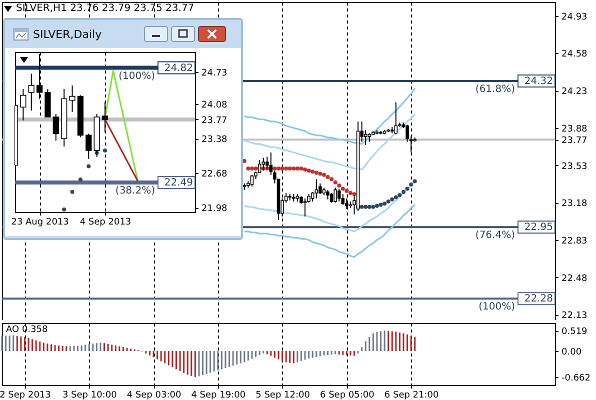 Image resolution: width=596 pixels, height=400 pixels. I want to click on ref-line-label: 22.49, so click(178, 182).